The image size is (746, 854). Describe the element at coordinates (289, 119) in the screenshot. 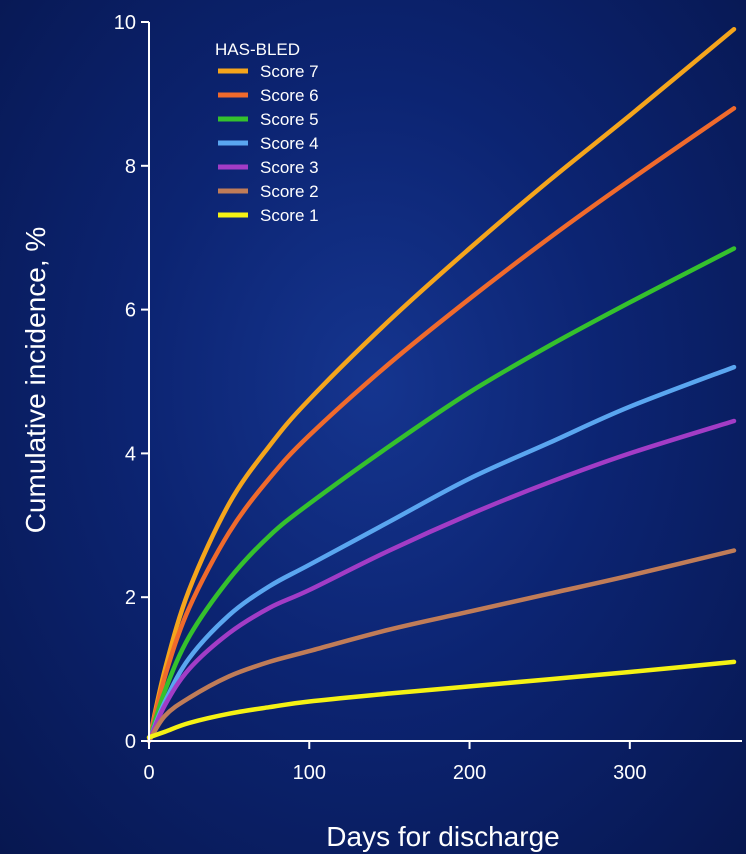

I see `legend-label: Score 5` at that location.